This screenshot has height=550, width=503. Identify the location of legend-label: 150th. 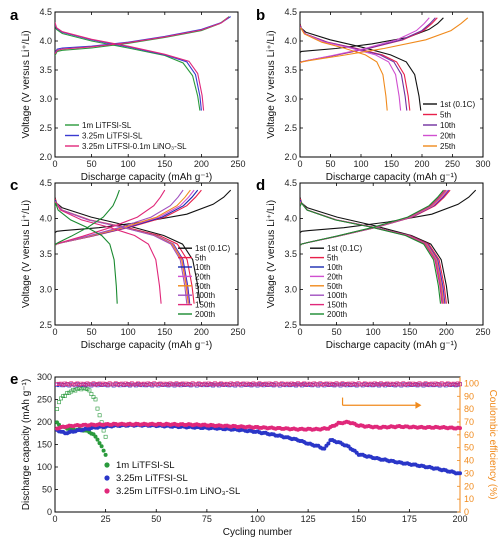
(337, 305).